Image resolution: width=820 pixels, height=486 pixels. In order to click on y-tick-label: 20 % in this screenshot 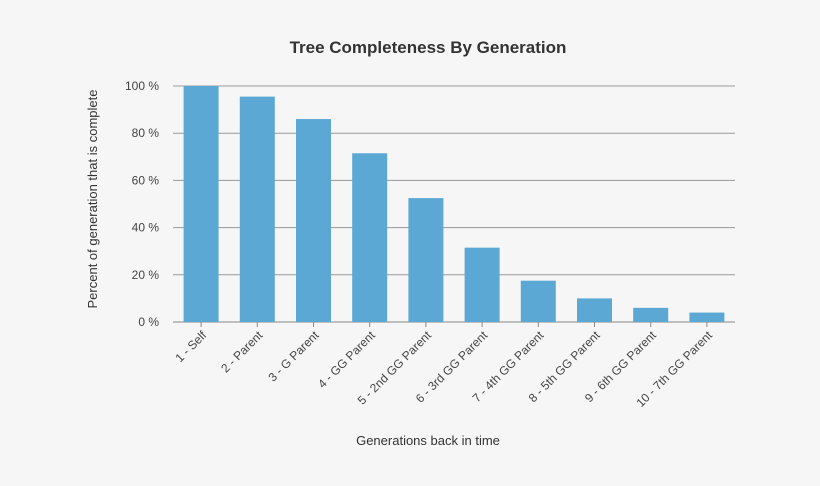, I will do `click(146, 275)`.